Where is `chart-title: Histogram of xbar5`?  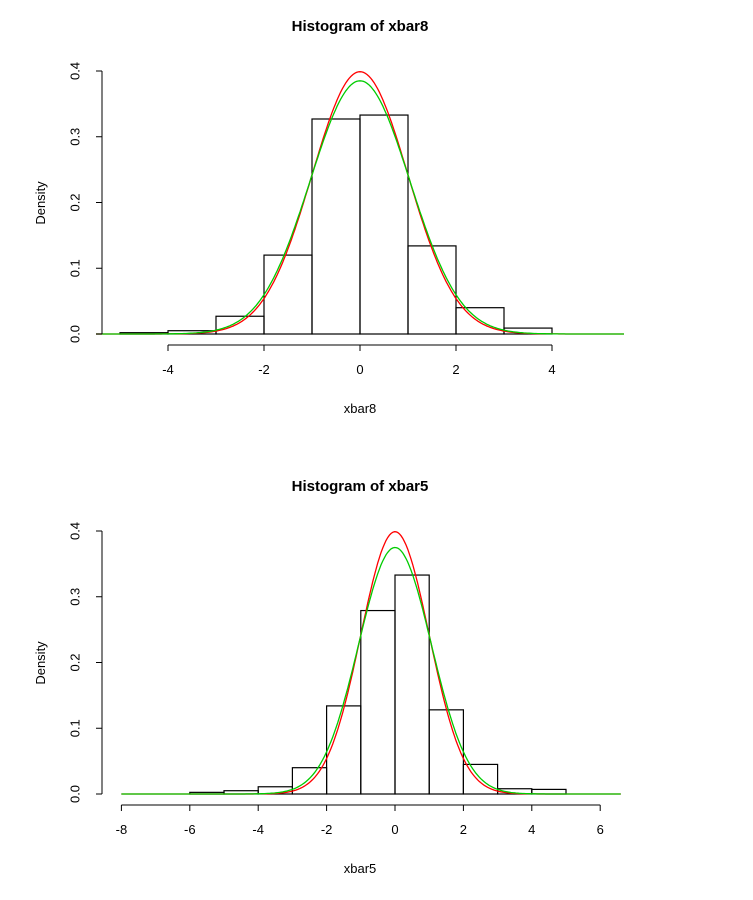 chart-title: Histogram of xbar5 is located at coordinates (360, 486).